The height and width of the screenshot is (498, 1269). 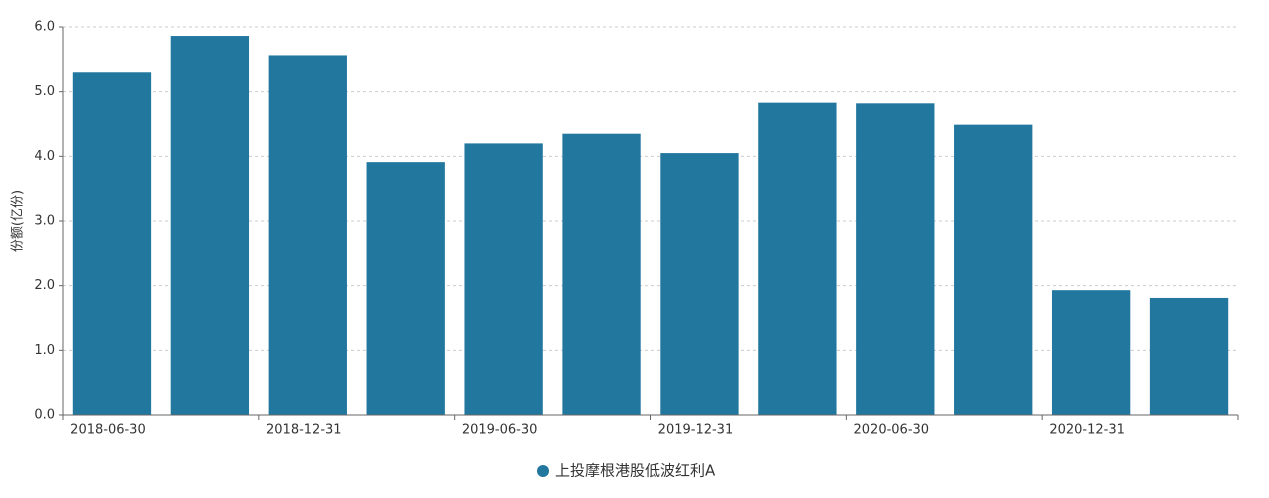 I want to click on x-tick-label: 2019-12-31, so click(x=696, y=430).